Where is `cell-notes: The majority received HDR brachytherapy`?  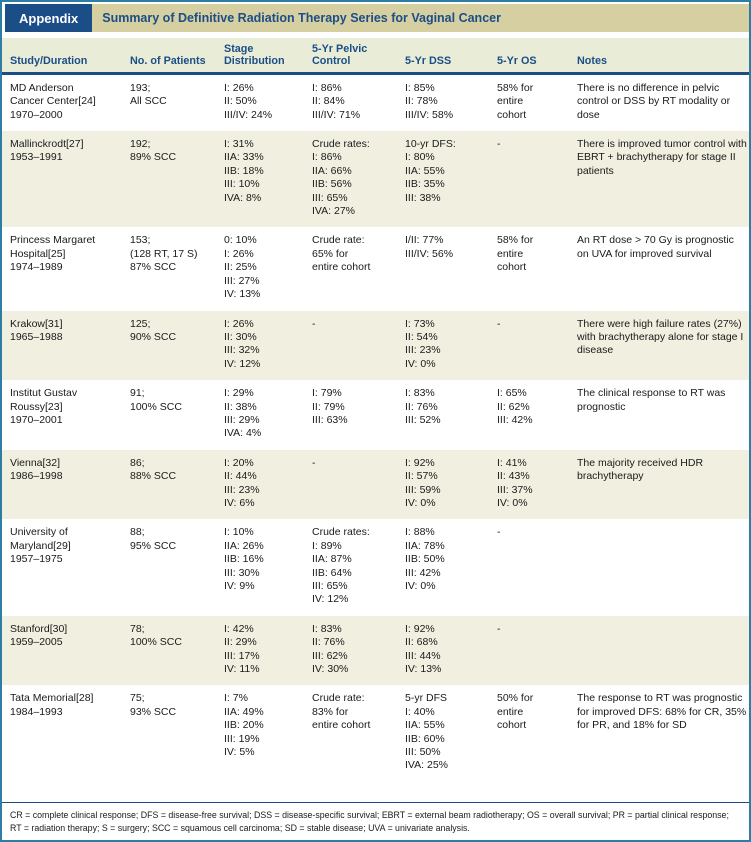 cell-notes: The majority received HDR brachytherapy is located at coordinates (640, 469).